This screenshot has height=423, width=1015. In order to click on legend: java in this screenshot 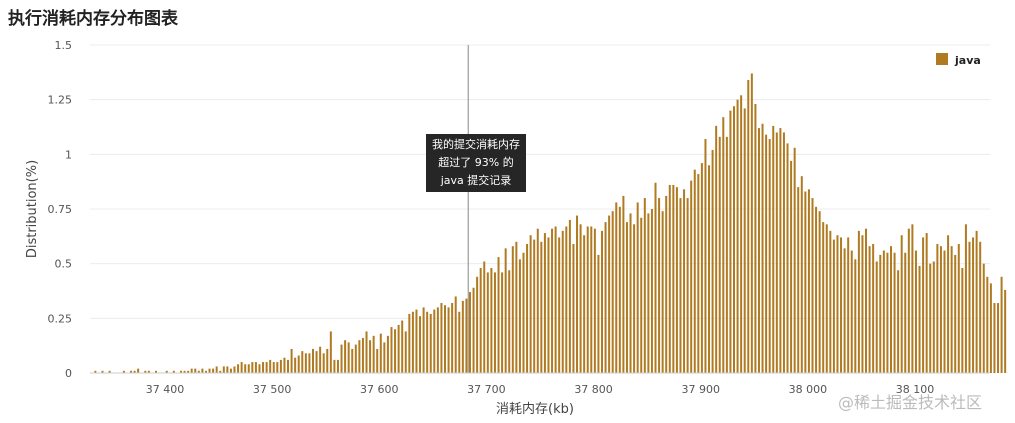, I will do `click(958, 60)`.